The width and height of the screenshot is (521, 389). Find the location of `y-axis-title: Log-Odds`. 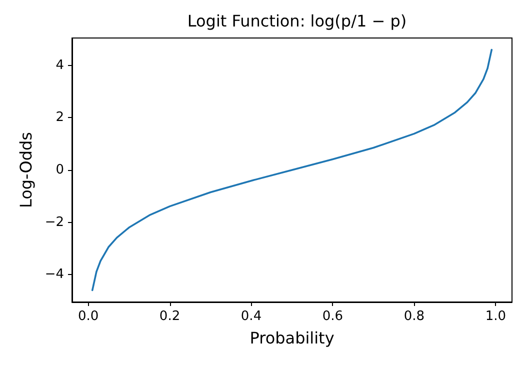

y-axis-title: Log-Odds is located at coordinates (26, 170).